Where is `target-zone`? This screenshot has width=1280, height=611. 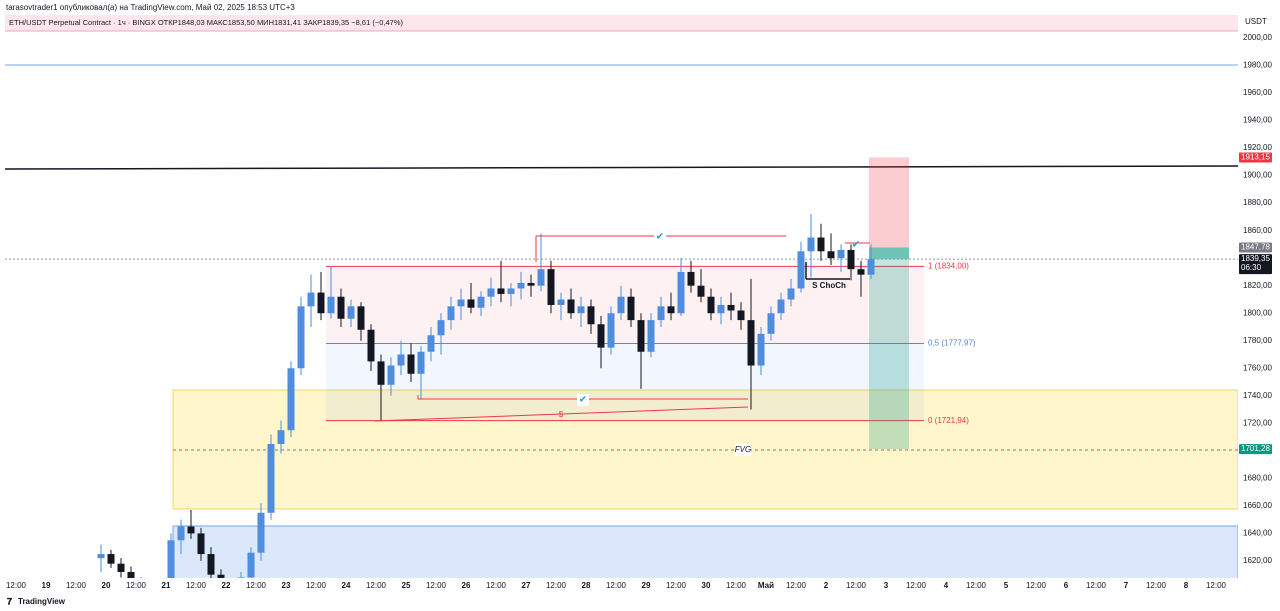 target-zone is located at coordinates (889, 348).